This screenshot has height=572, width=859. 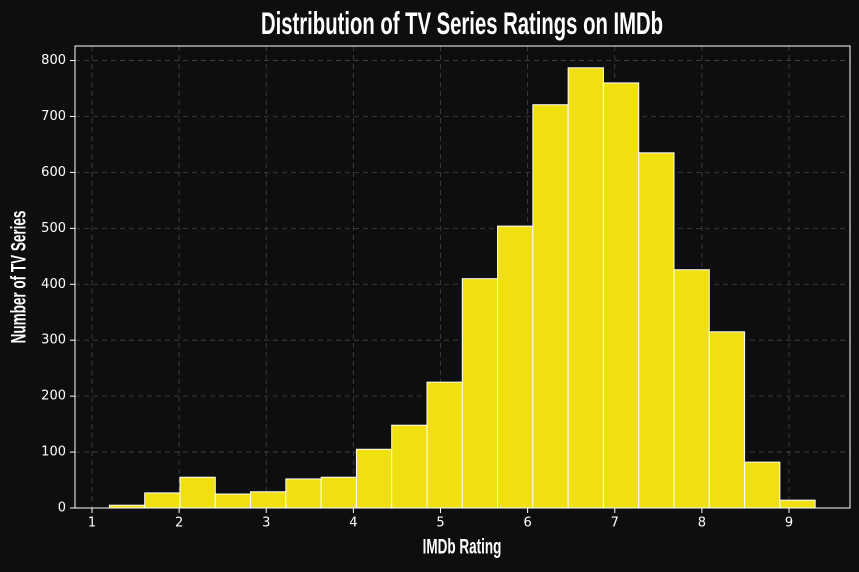 I want to click on y-tick-label: 600, so click(x=53, y=172).